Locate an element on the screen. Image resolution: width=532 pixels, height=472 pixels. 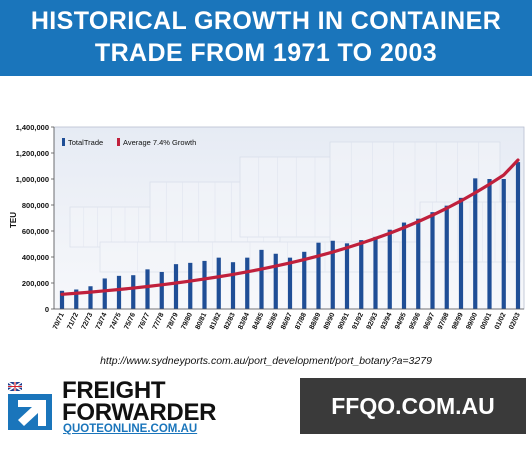
x-tick-label: 82/83 is located at coordinates (230, 321).